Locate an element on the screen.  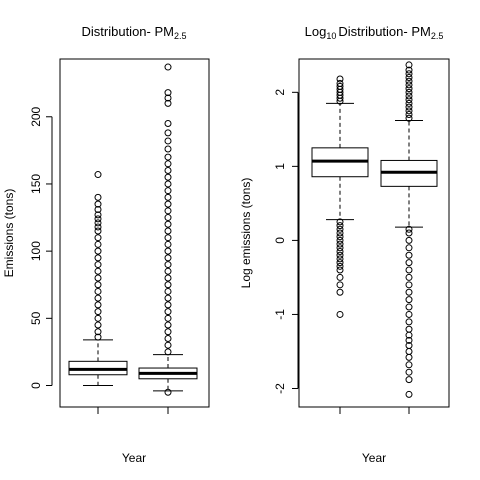
left-y-tick-label: 200 is located at coordinates (36, 116).